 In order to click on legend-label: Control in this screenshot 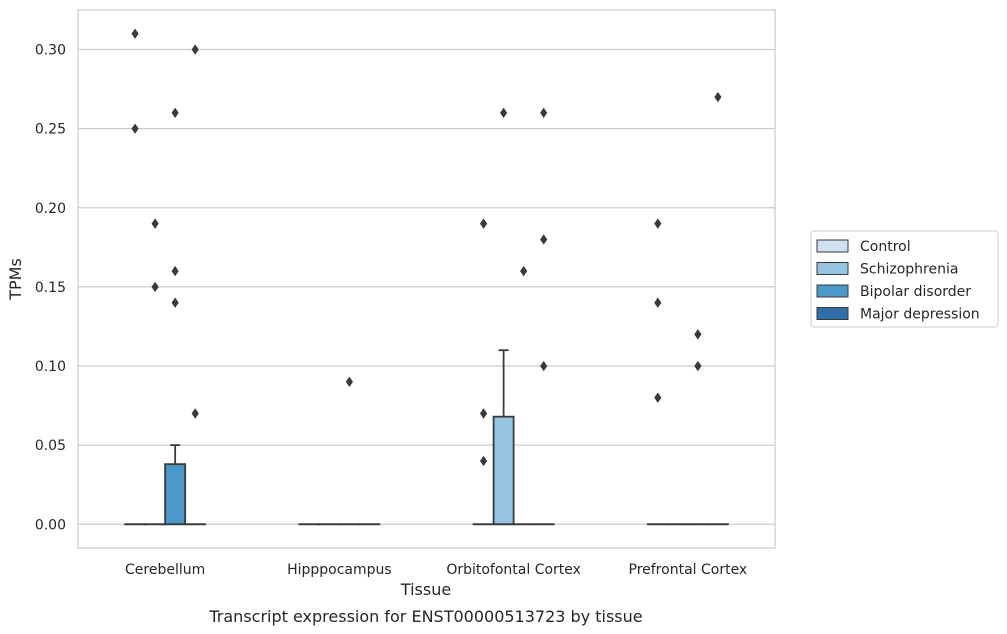, I will do `click(885, 247)`.